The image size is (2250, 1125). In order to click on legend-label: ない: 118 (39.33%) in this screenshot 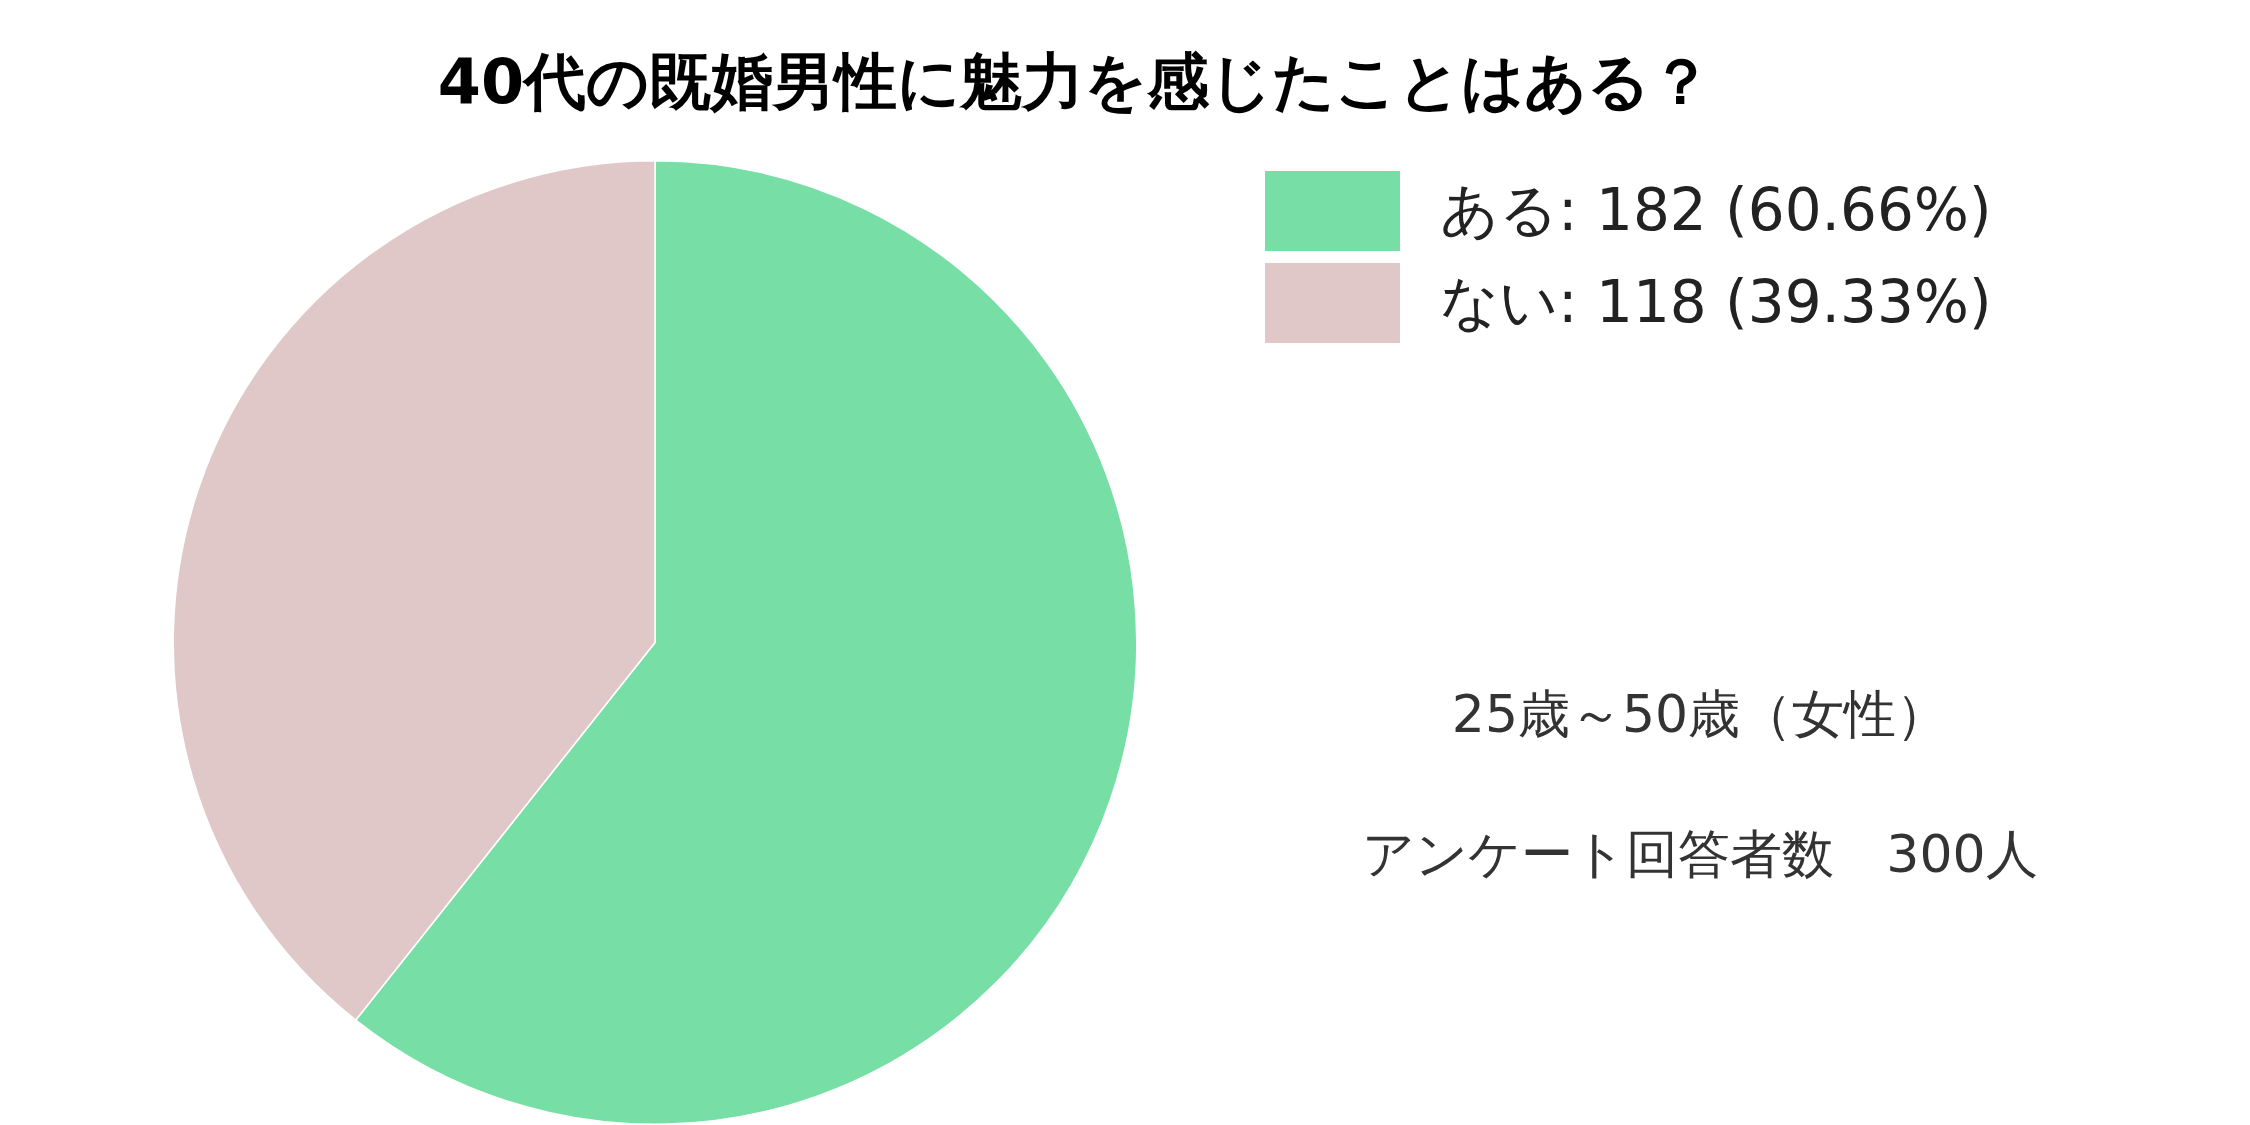, I will do `click(1716, 302)`.